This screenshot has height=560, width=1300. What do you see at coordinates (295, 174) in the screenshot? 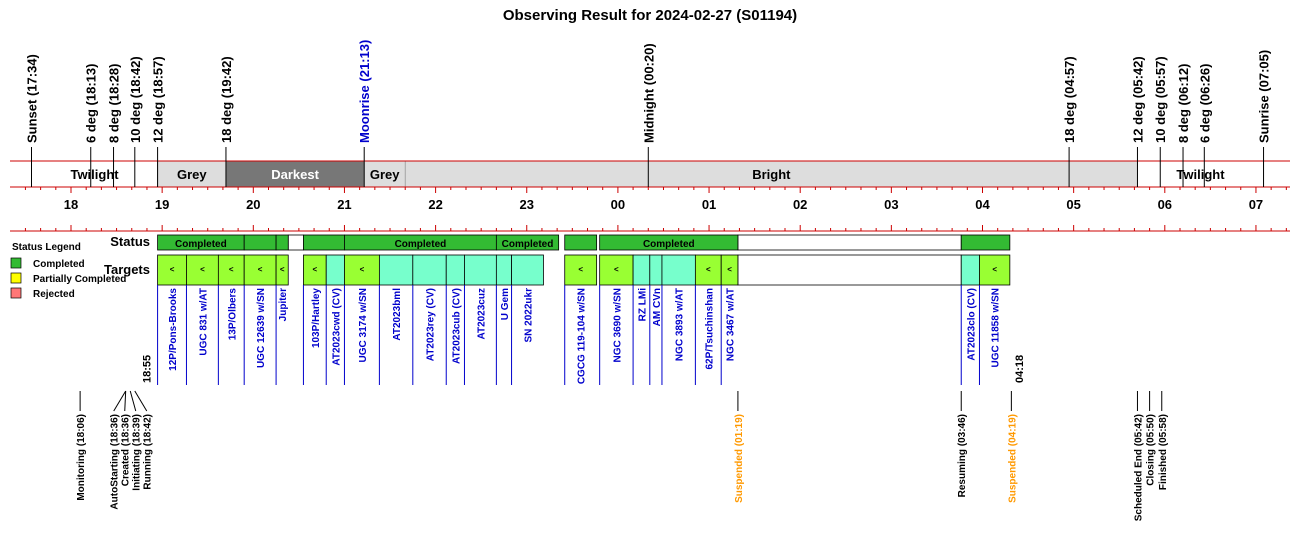
I see `sky-band-label: Darkest` at bounding box center [295, 174].